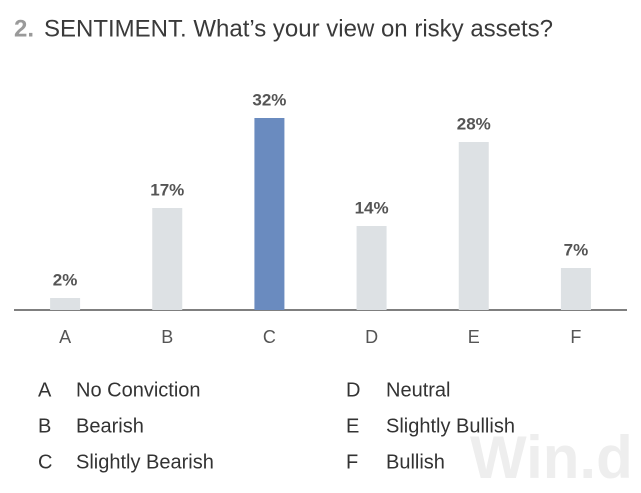  Describe the element at coordinates (415, 462) in the screenshot. I see `legend-label: Bullish` at that location.